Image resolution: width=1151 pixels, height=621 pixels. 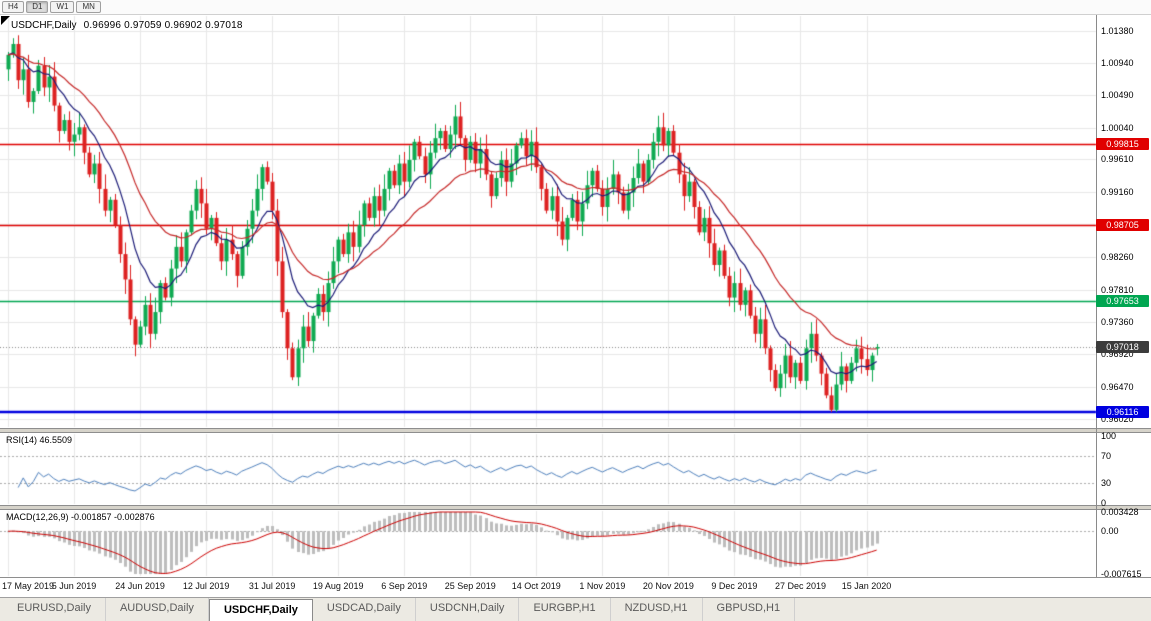 I want to click on time-tick-label: 9 Dec 2019, so click(x=734, y=586).